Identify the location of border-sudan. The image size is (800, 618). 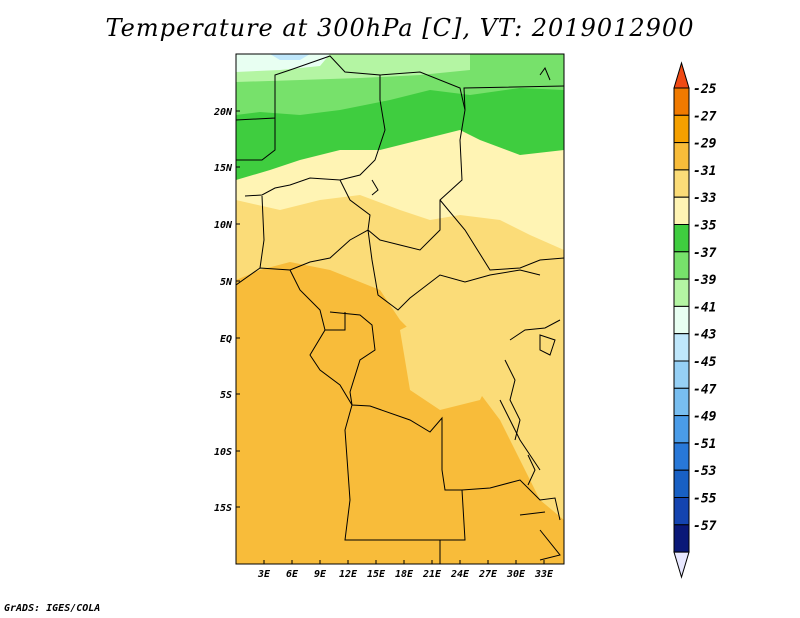
(501, 235).